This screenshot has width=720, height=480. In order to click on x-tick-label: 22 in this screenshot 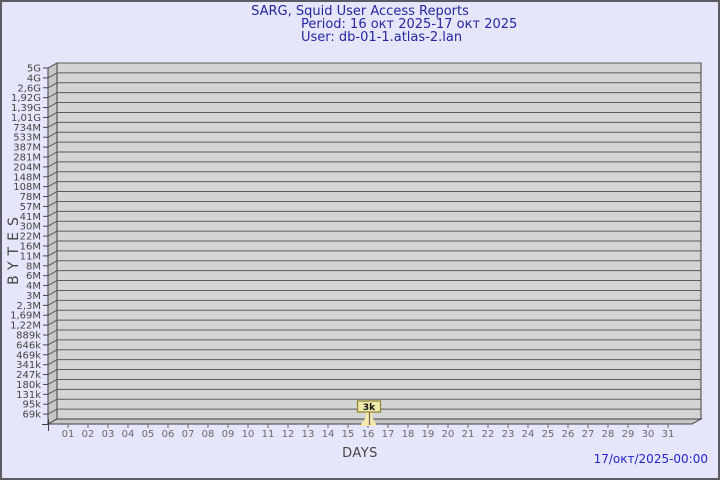, I will do `click(488, 434)`.